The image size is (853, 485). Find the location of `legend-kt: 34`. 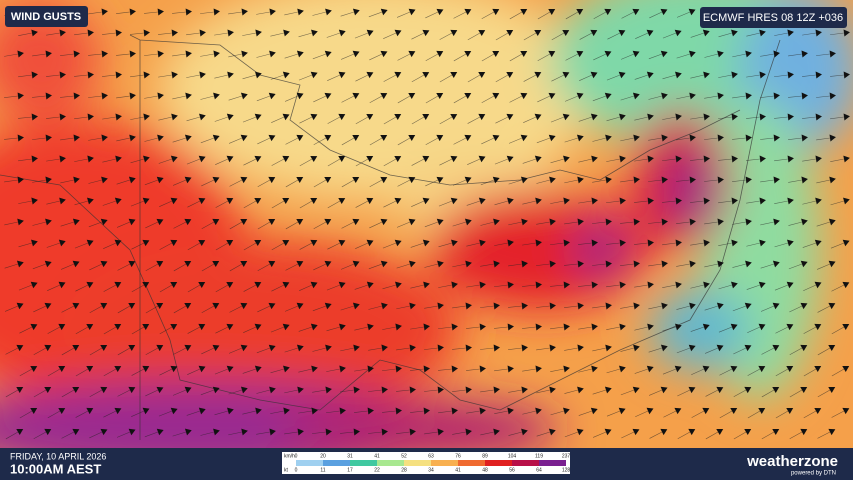

legend-kt: 34 is located at coordinates (431, 470).